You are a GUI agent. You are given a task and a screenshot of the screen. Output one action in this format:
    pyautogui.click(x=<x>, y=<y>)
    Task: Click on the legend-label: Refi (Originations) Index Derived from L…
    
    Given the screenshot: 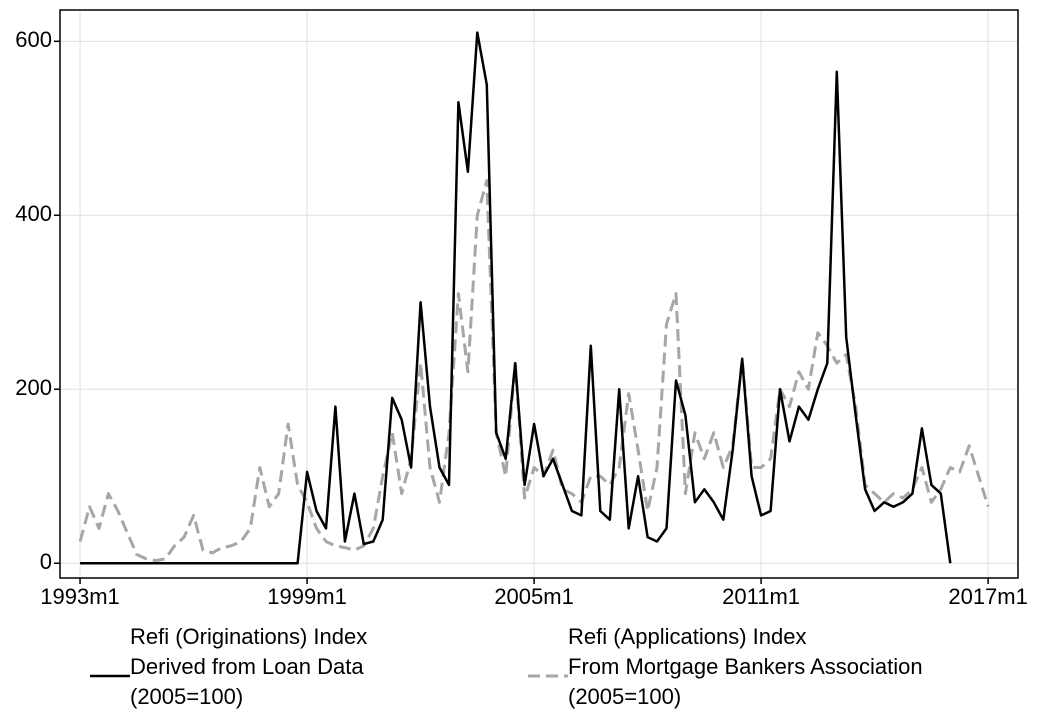 What is the action you would take?
    pyautogui.click(x=249, y=666)
    